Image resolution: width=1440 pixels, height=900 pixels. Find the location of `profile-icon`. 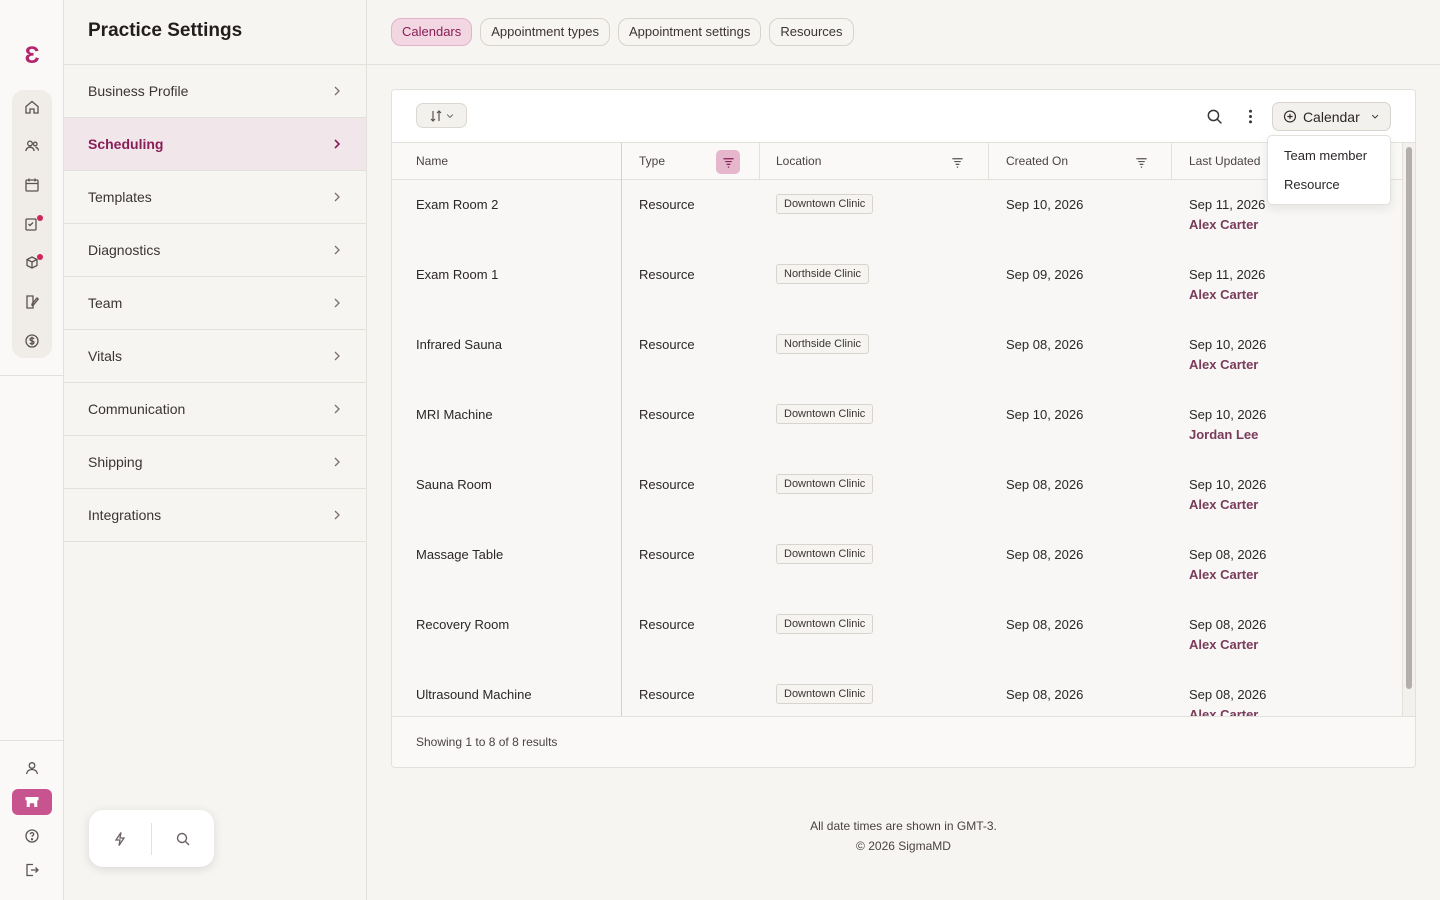

profile-icon is located at coordinates (32, 768).